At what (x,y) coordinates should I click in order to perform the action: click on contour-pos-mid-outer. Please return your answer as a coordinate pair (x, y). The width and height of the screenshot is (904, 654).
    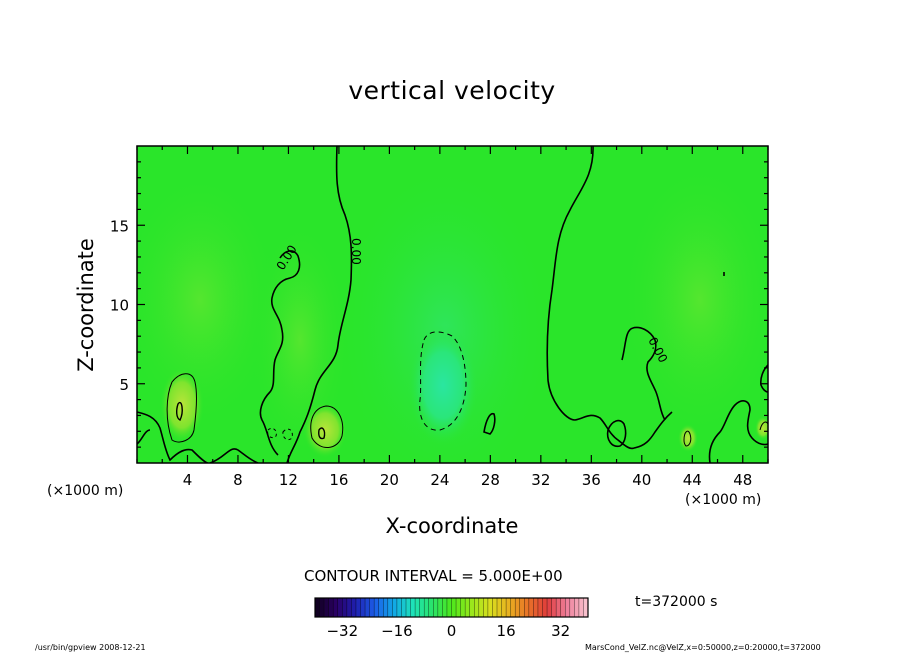
    Looking at the image, I should click on (327, 426).